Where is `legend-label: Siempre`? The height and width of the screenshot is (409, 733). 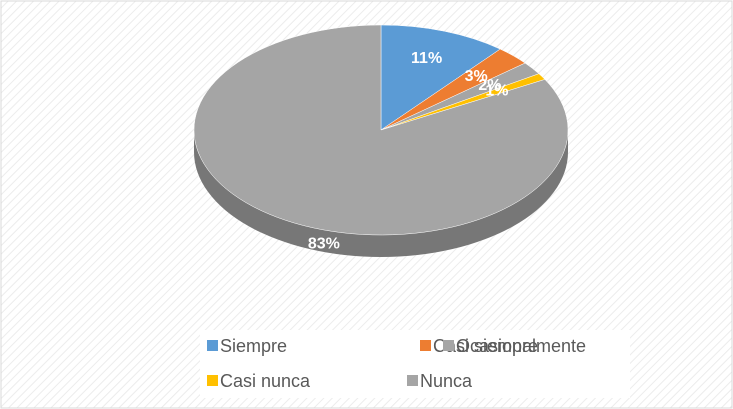 legend-label: Siempre is located at coordinates (253, 346).